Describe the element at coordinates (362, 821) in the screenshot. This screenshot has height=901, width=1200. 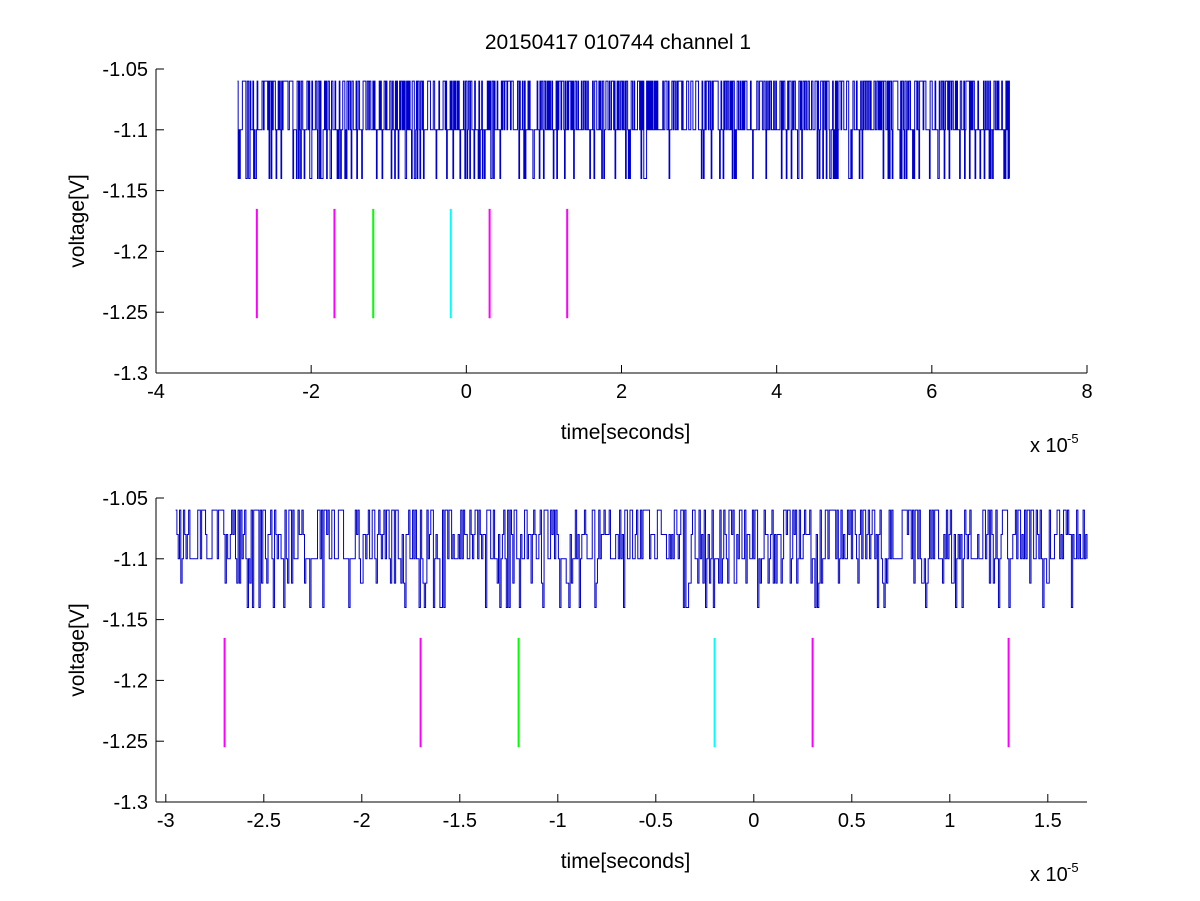
I see `chart-bottom-x-tick-label: -2` at that location.